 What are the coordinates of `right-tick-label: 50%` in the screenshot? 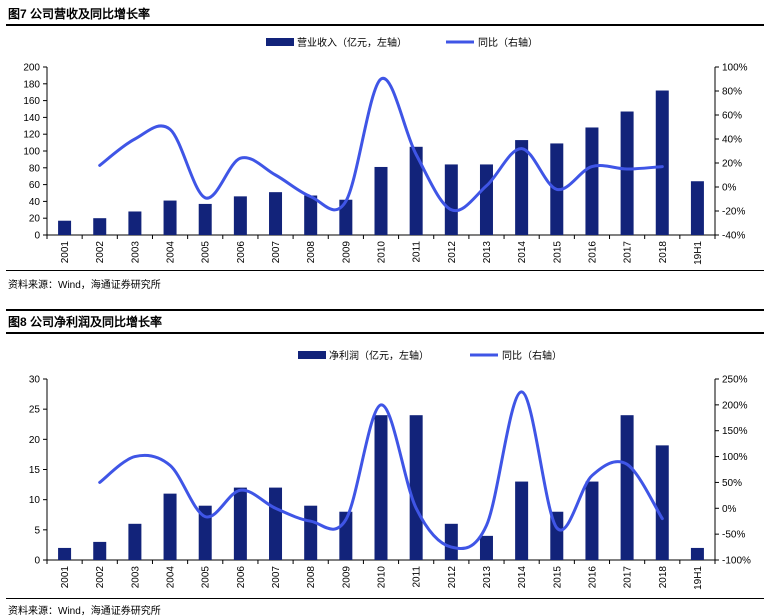 It's located at (732, 483).